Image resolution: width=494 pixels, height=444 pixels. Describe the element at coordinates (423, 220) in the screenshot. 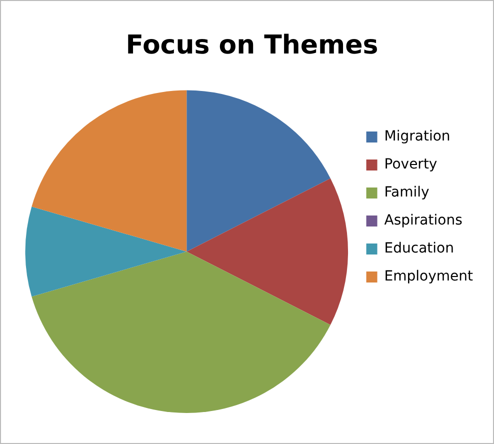

I see `legend-label: Aspirations` at that location.